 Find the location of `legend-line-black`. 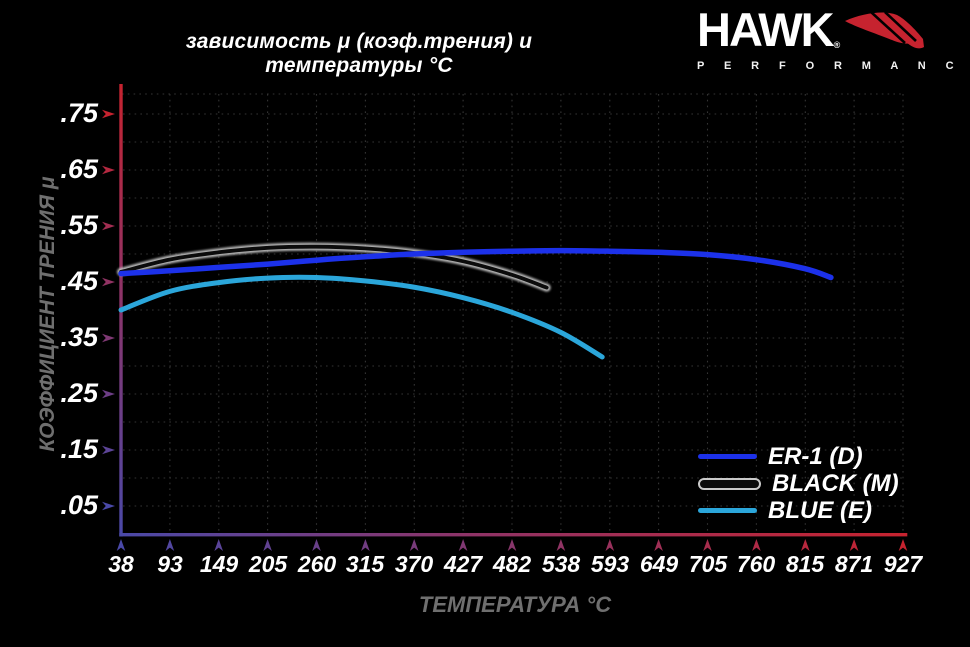

legend-line-black is located at coordinates (729, 483).